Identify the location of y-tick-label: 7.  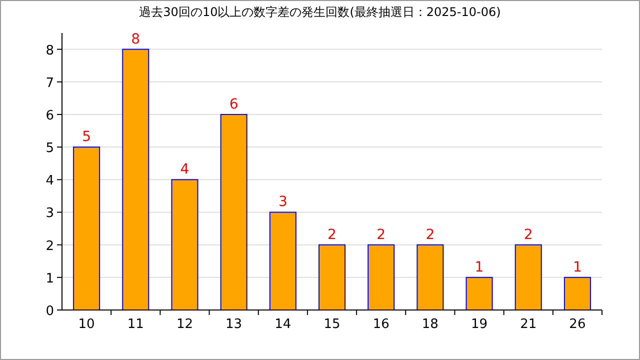
(50, 83).